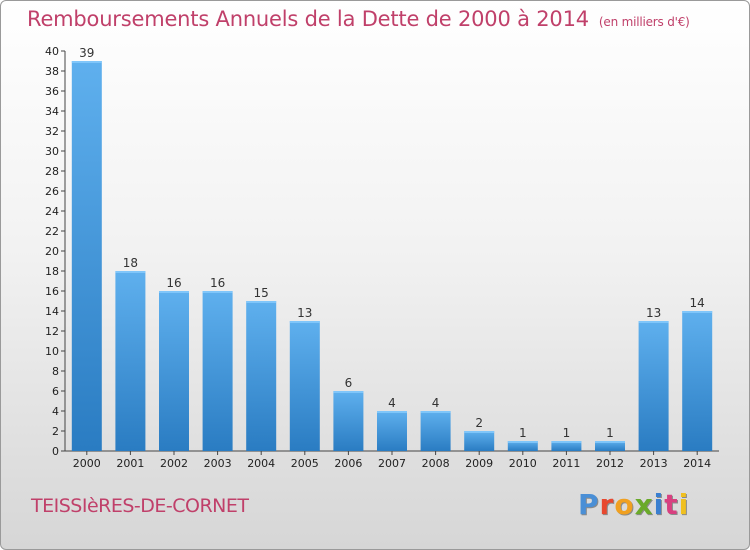 The height and width of the screenshot is (550, 750). What do you see at coordinates (624, 504) in the screenshot?
I see `logo-letter: o` at bounding box center [624, 504].